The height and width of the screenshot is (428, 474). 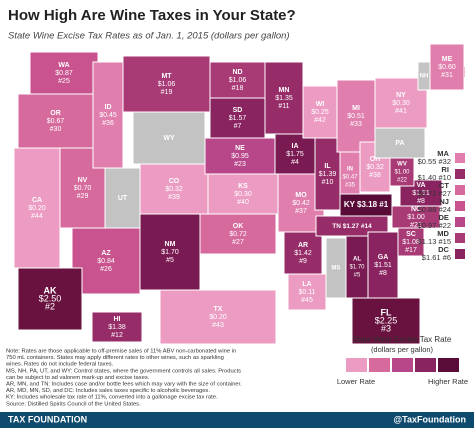 What do you see at coordinates (37, 216) in the screenshot?
I see `state-rank: #44` at bounding box center [37, 216].